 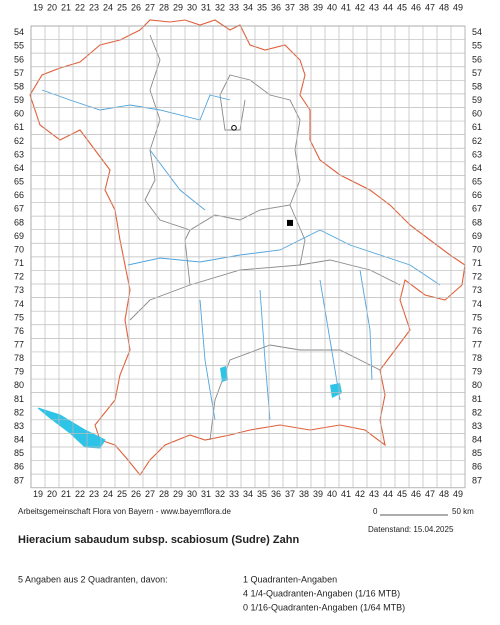 I want to click on row-label: 83, so click(x=19, y=426).